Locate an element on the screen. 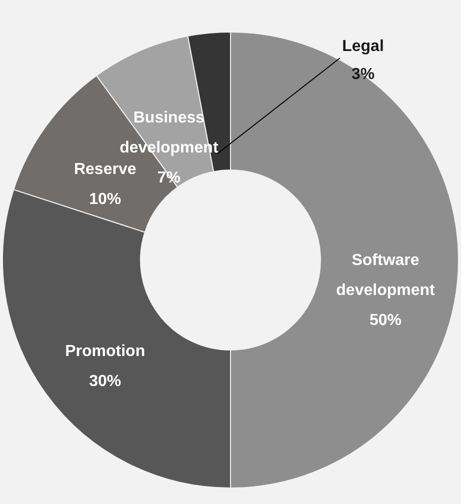 The image size is (461, 504). data-label: 3% is located at coordinates (363, 74).